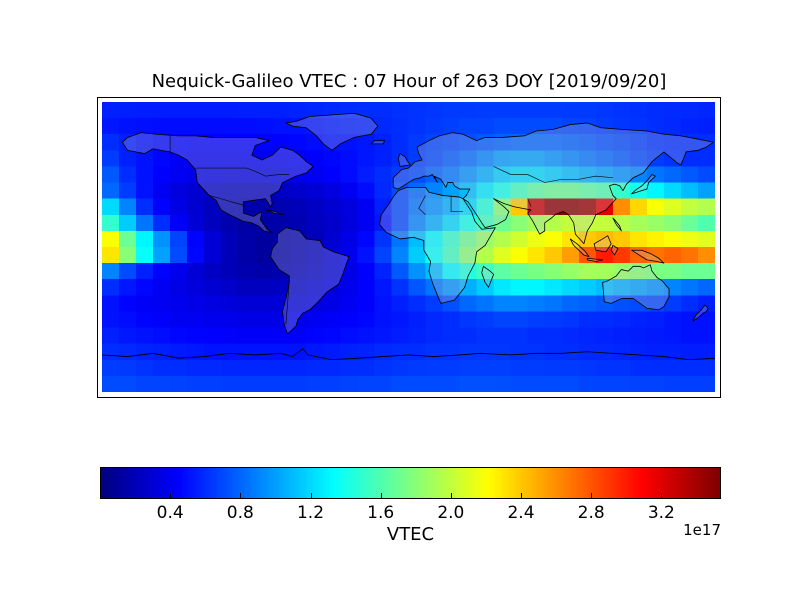 The image size is (800, 600). Describe the element at coordinates (410, 483) in the screenshot. I see `colorbar` at that location.